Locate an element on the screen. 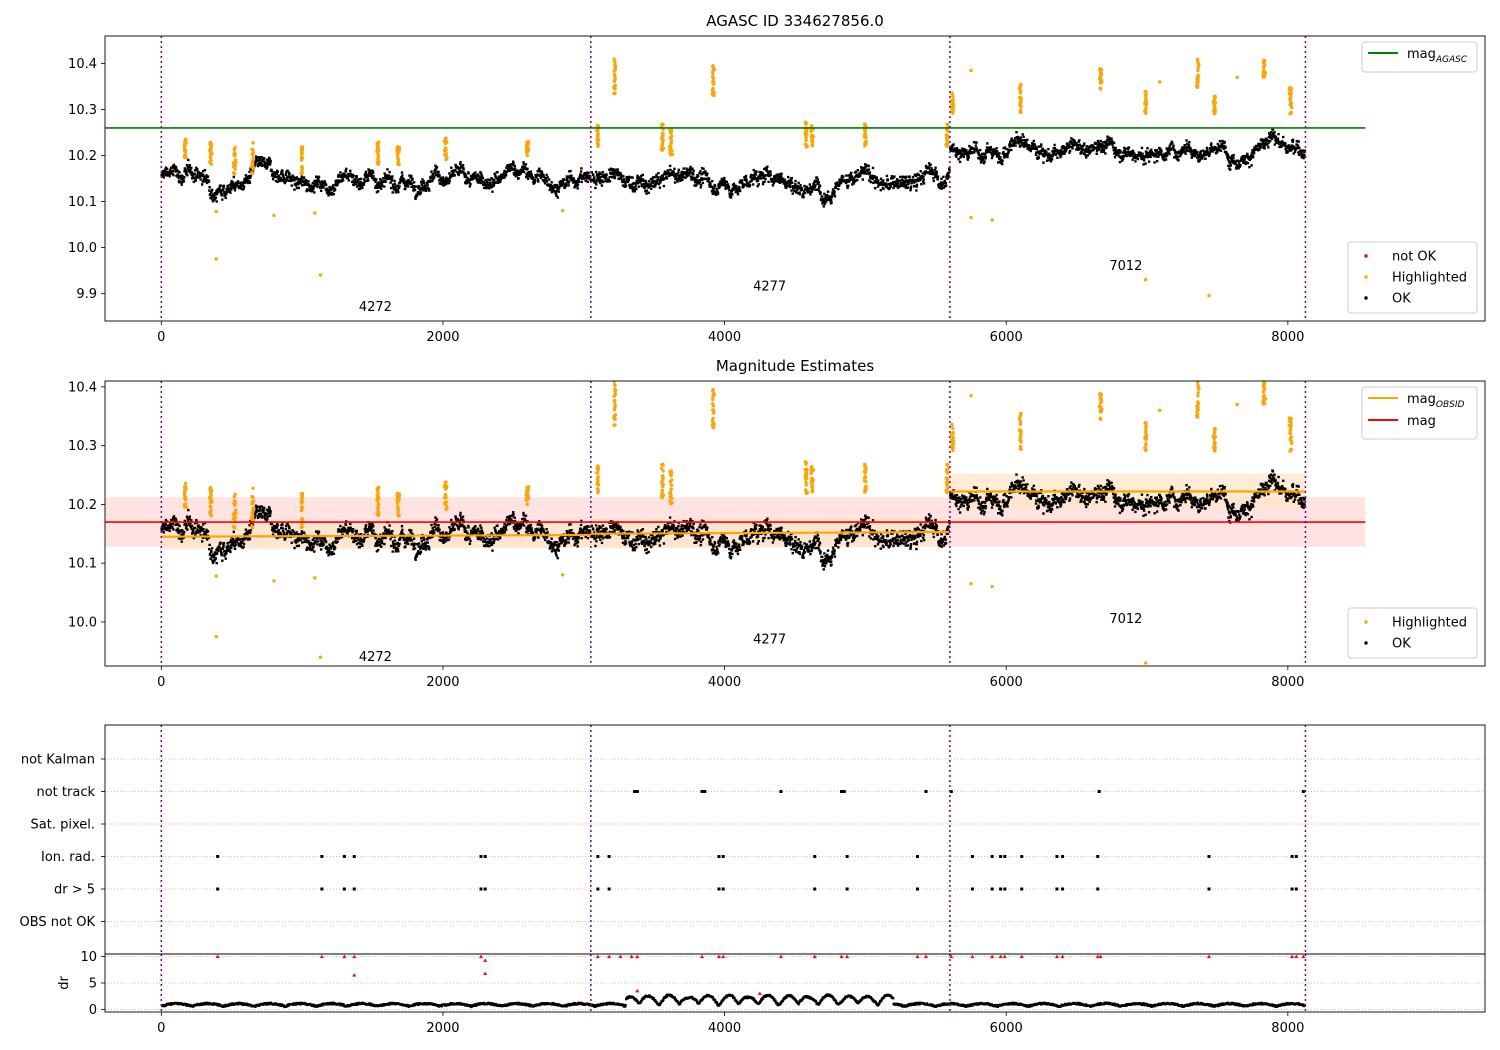 This screenshot has height=1050, width=1500. y-tick-label: 10.4 is located at coordinates (82, 64).